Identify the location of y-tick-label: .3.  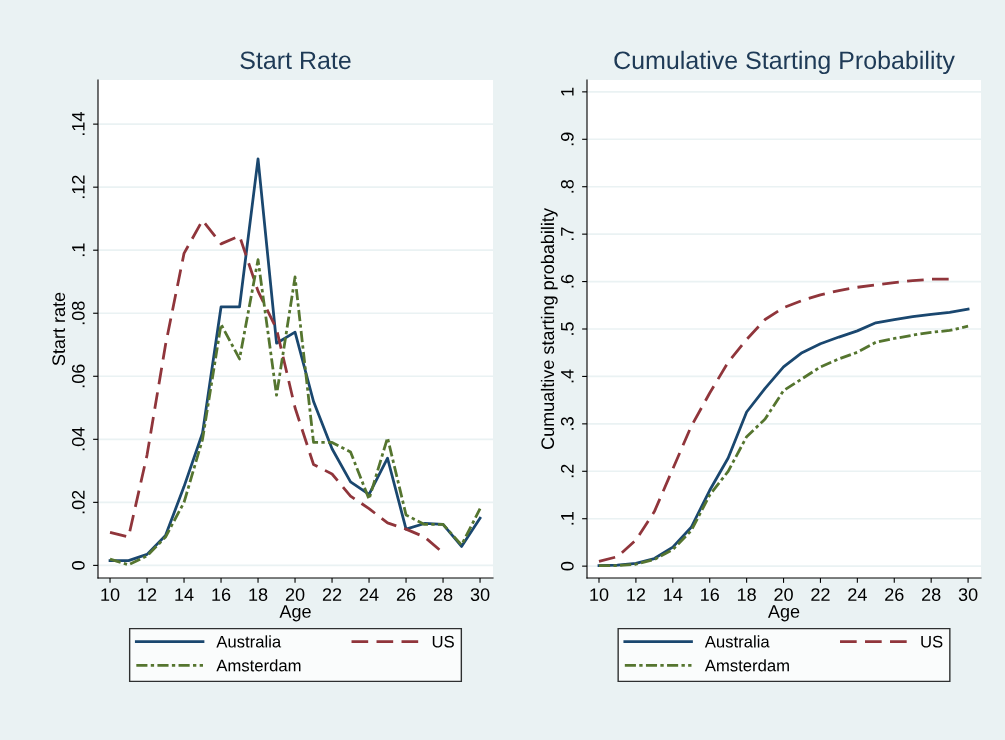
(567, 423).